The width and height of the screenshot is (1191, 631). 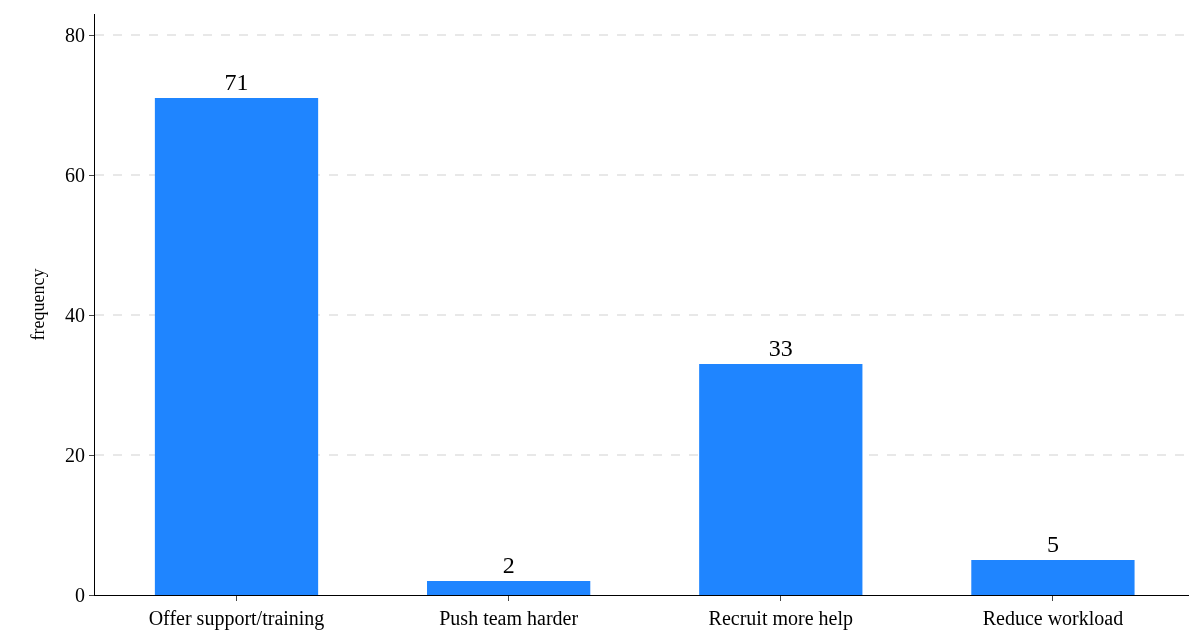 What do you see at coordinates (75, 455) in the screenshot?
I see `y-tick-label: 20` at bounding box center [75, 455].